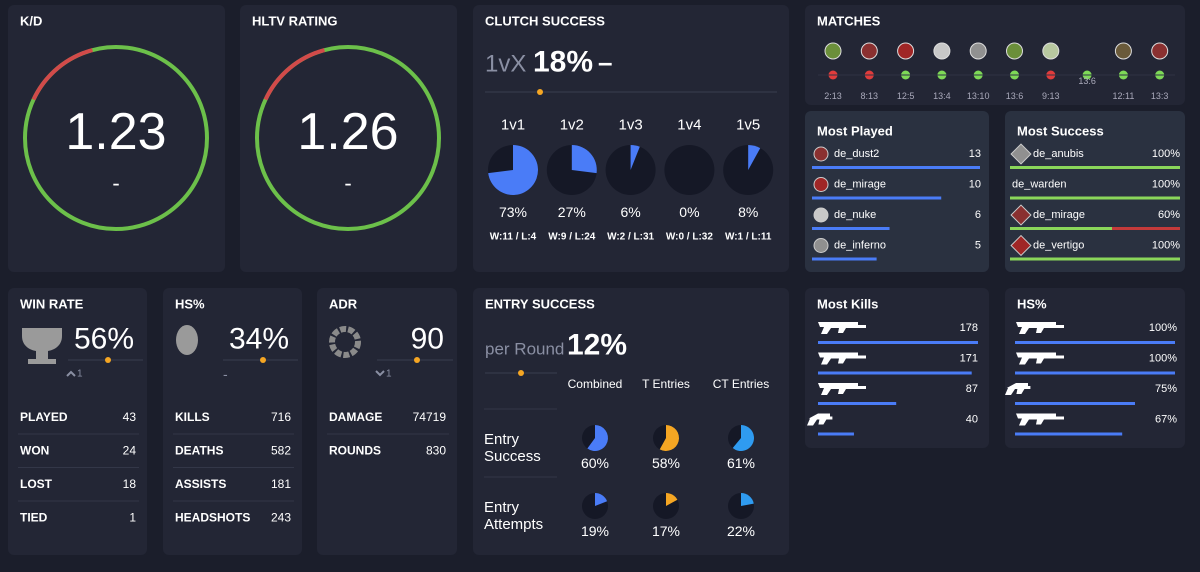 This screenshot has width=1200, height=572. What do you see at coordinates (689, 125) in the screenshot?
I see `clutch-label: 1v4` at bounding box center [689, 125].